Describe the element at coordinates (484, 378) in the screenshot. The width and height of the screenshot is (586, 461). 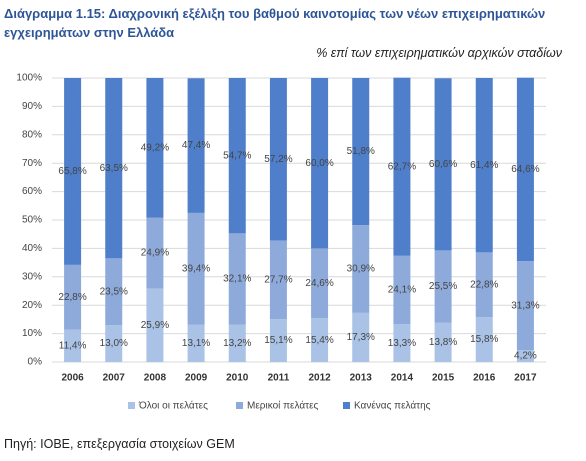
I see `x-tick-label: 2016` at that location.